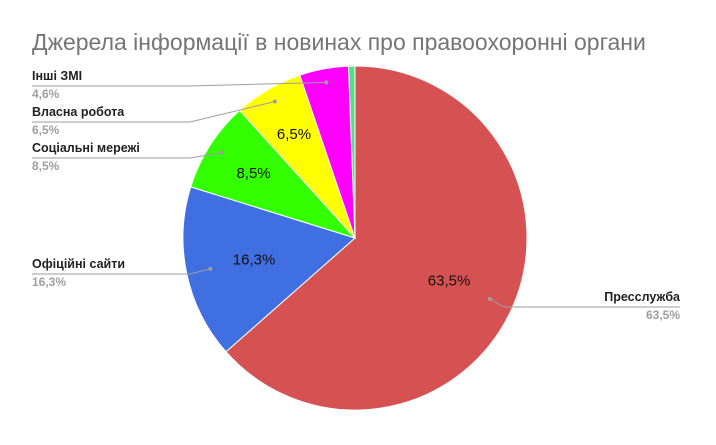 The height and width of the screenshot is (445, 716). I want to click on slice-value-labels: 63,5% 16,3% 8,5% 6,5%, so click(352, 207).